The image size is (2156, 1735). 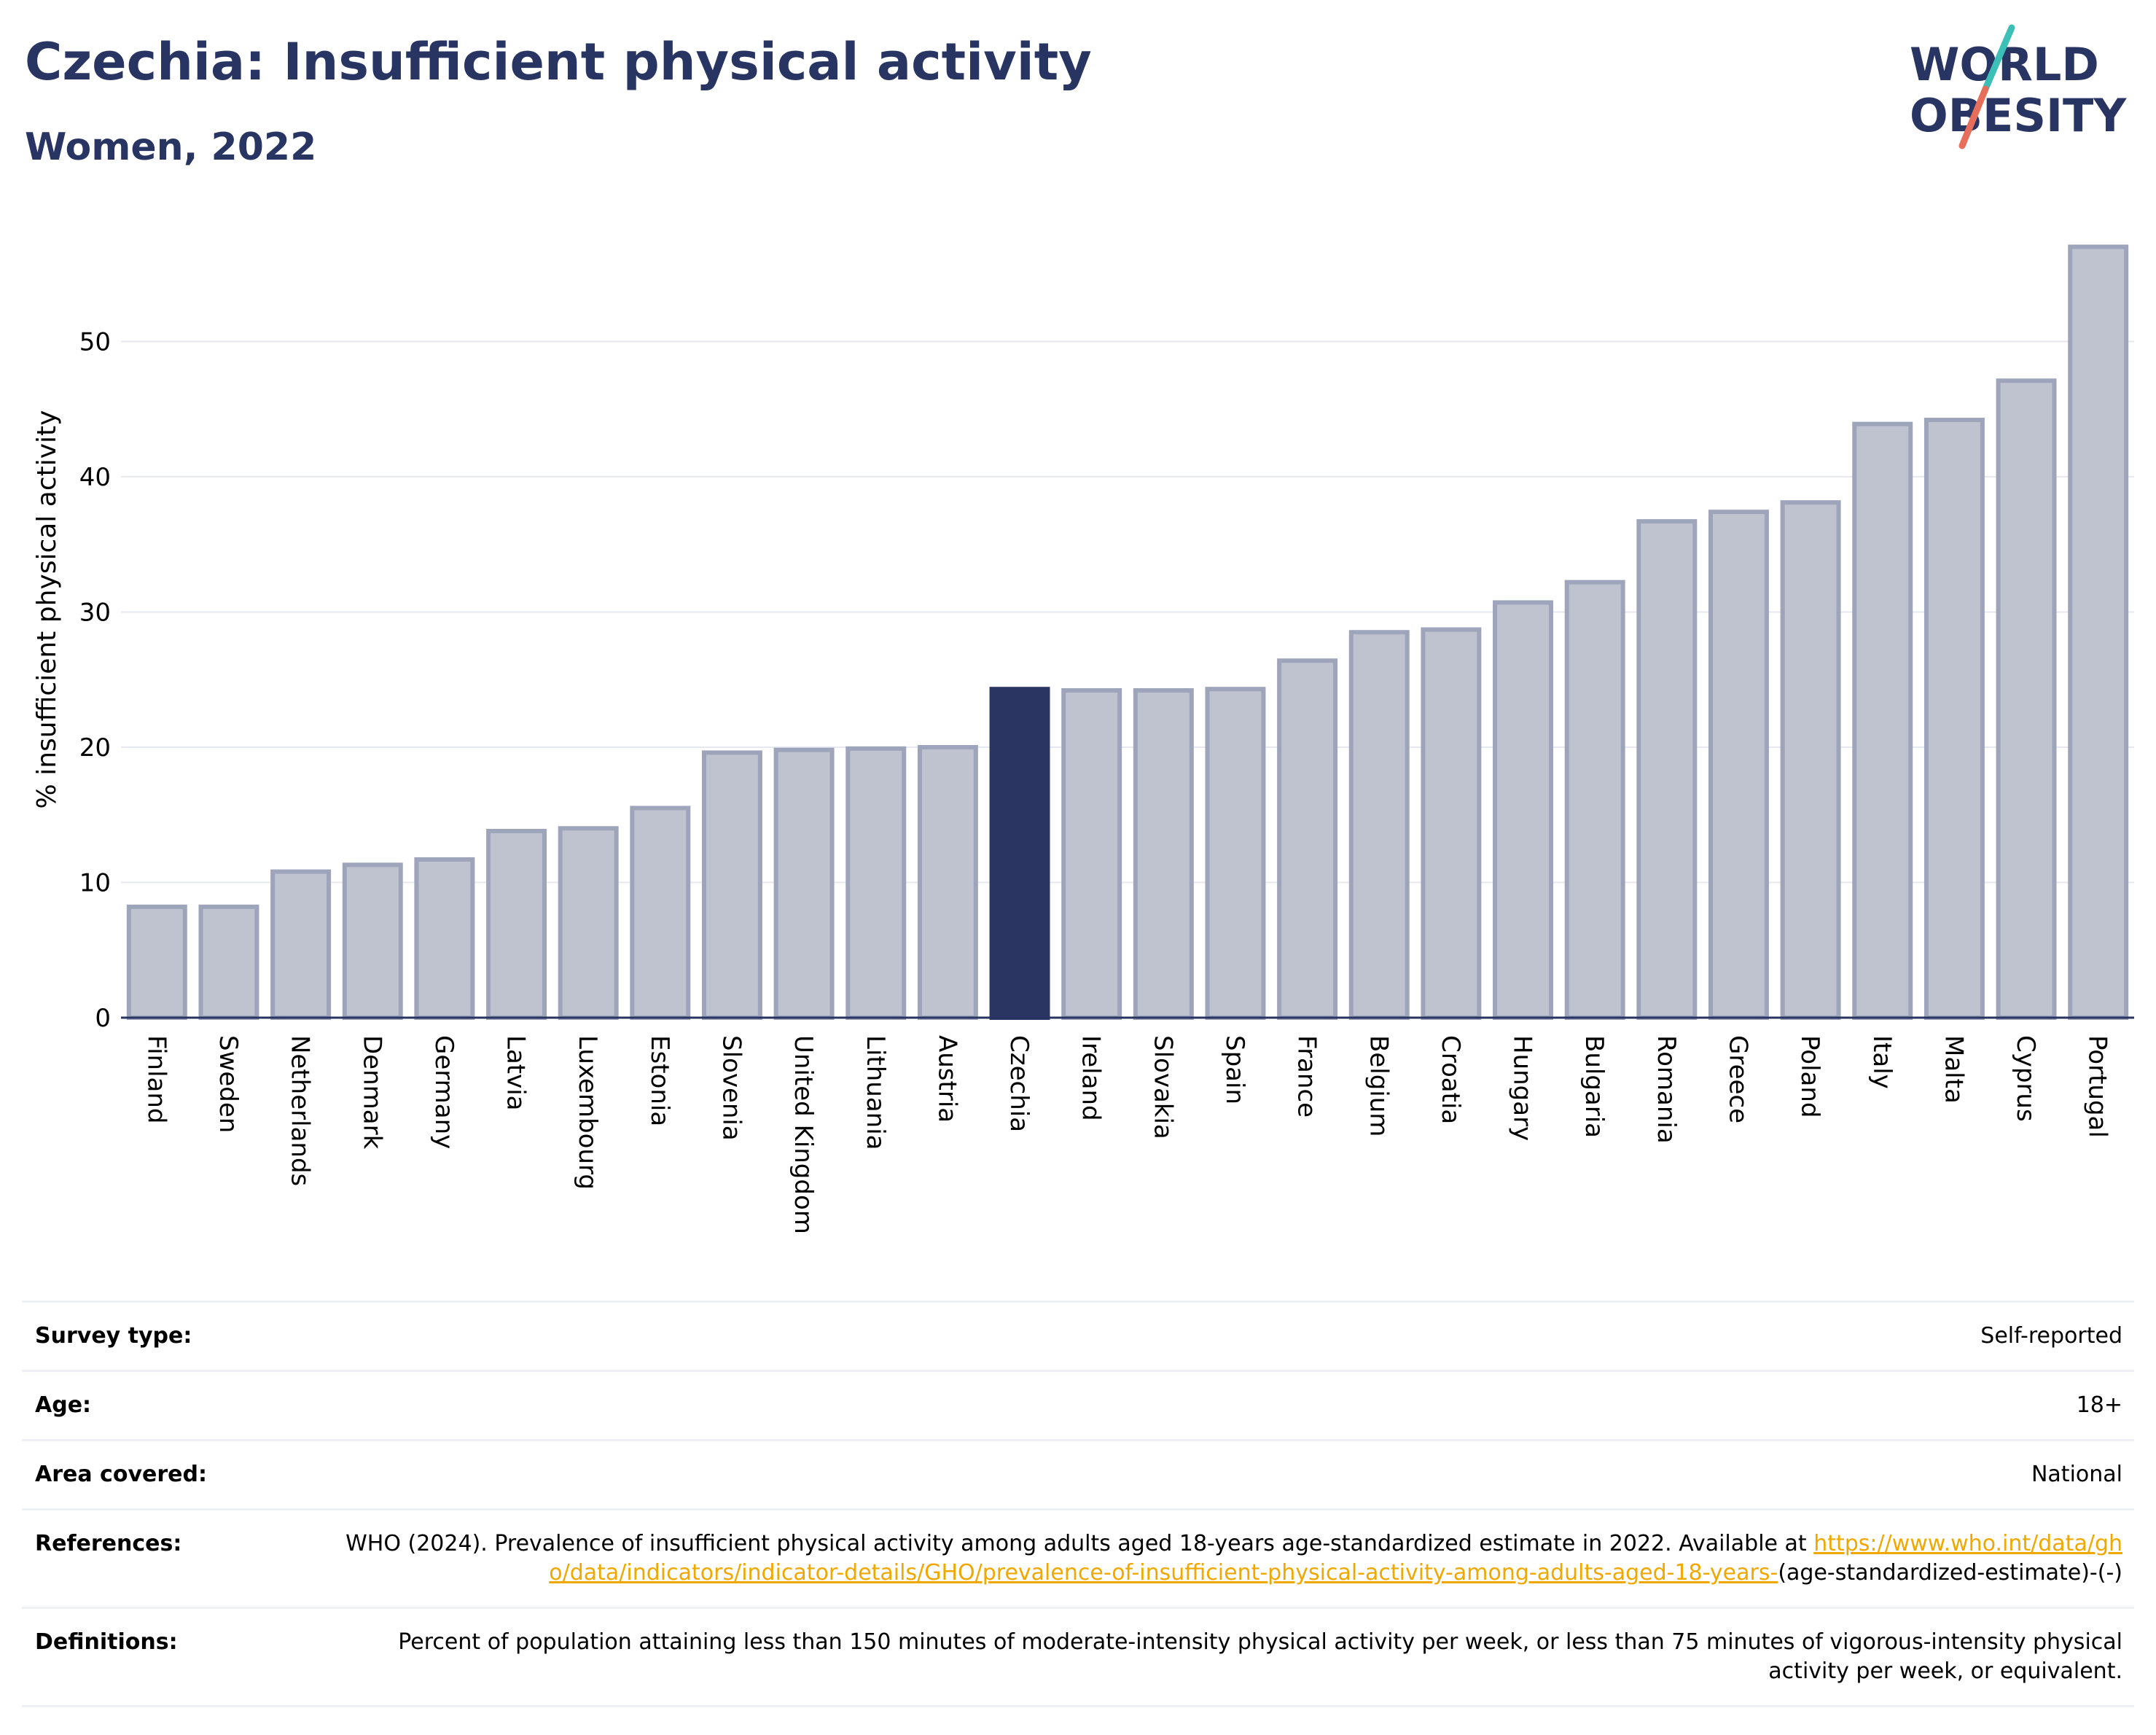 I want to click on bar-hungary, so click(x=1524, y=810).